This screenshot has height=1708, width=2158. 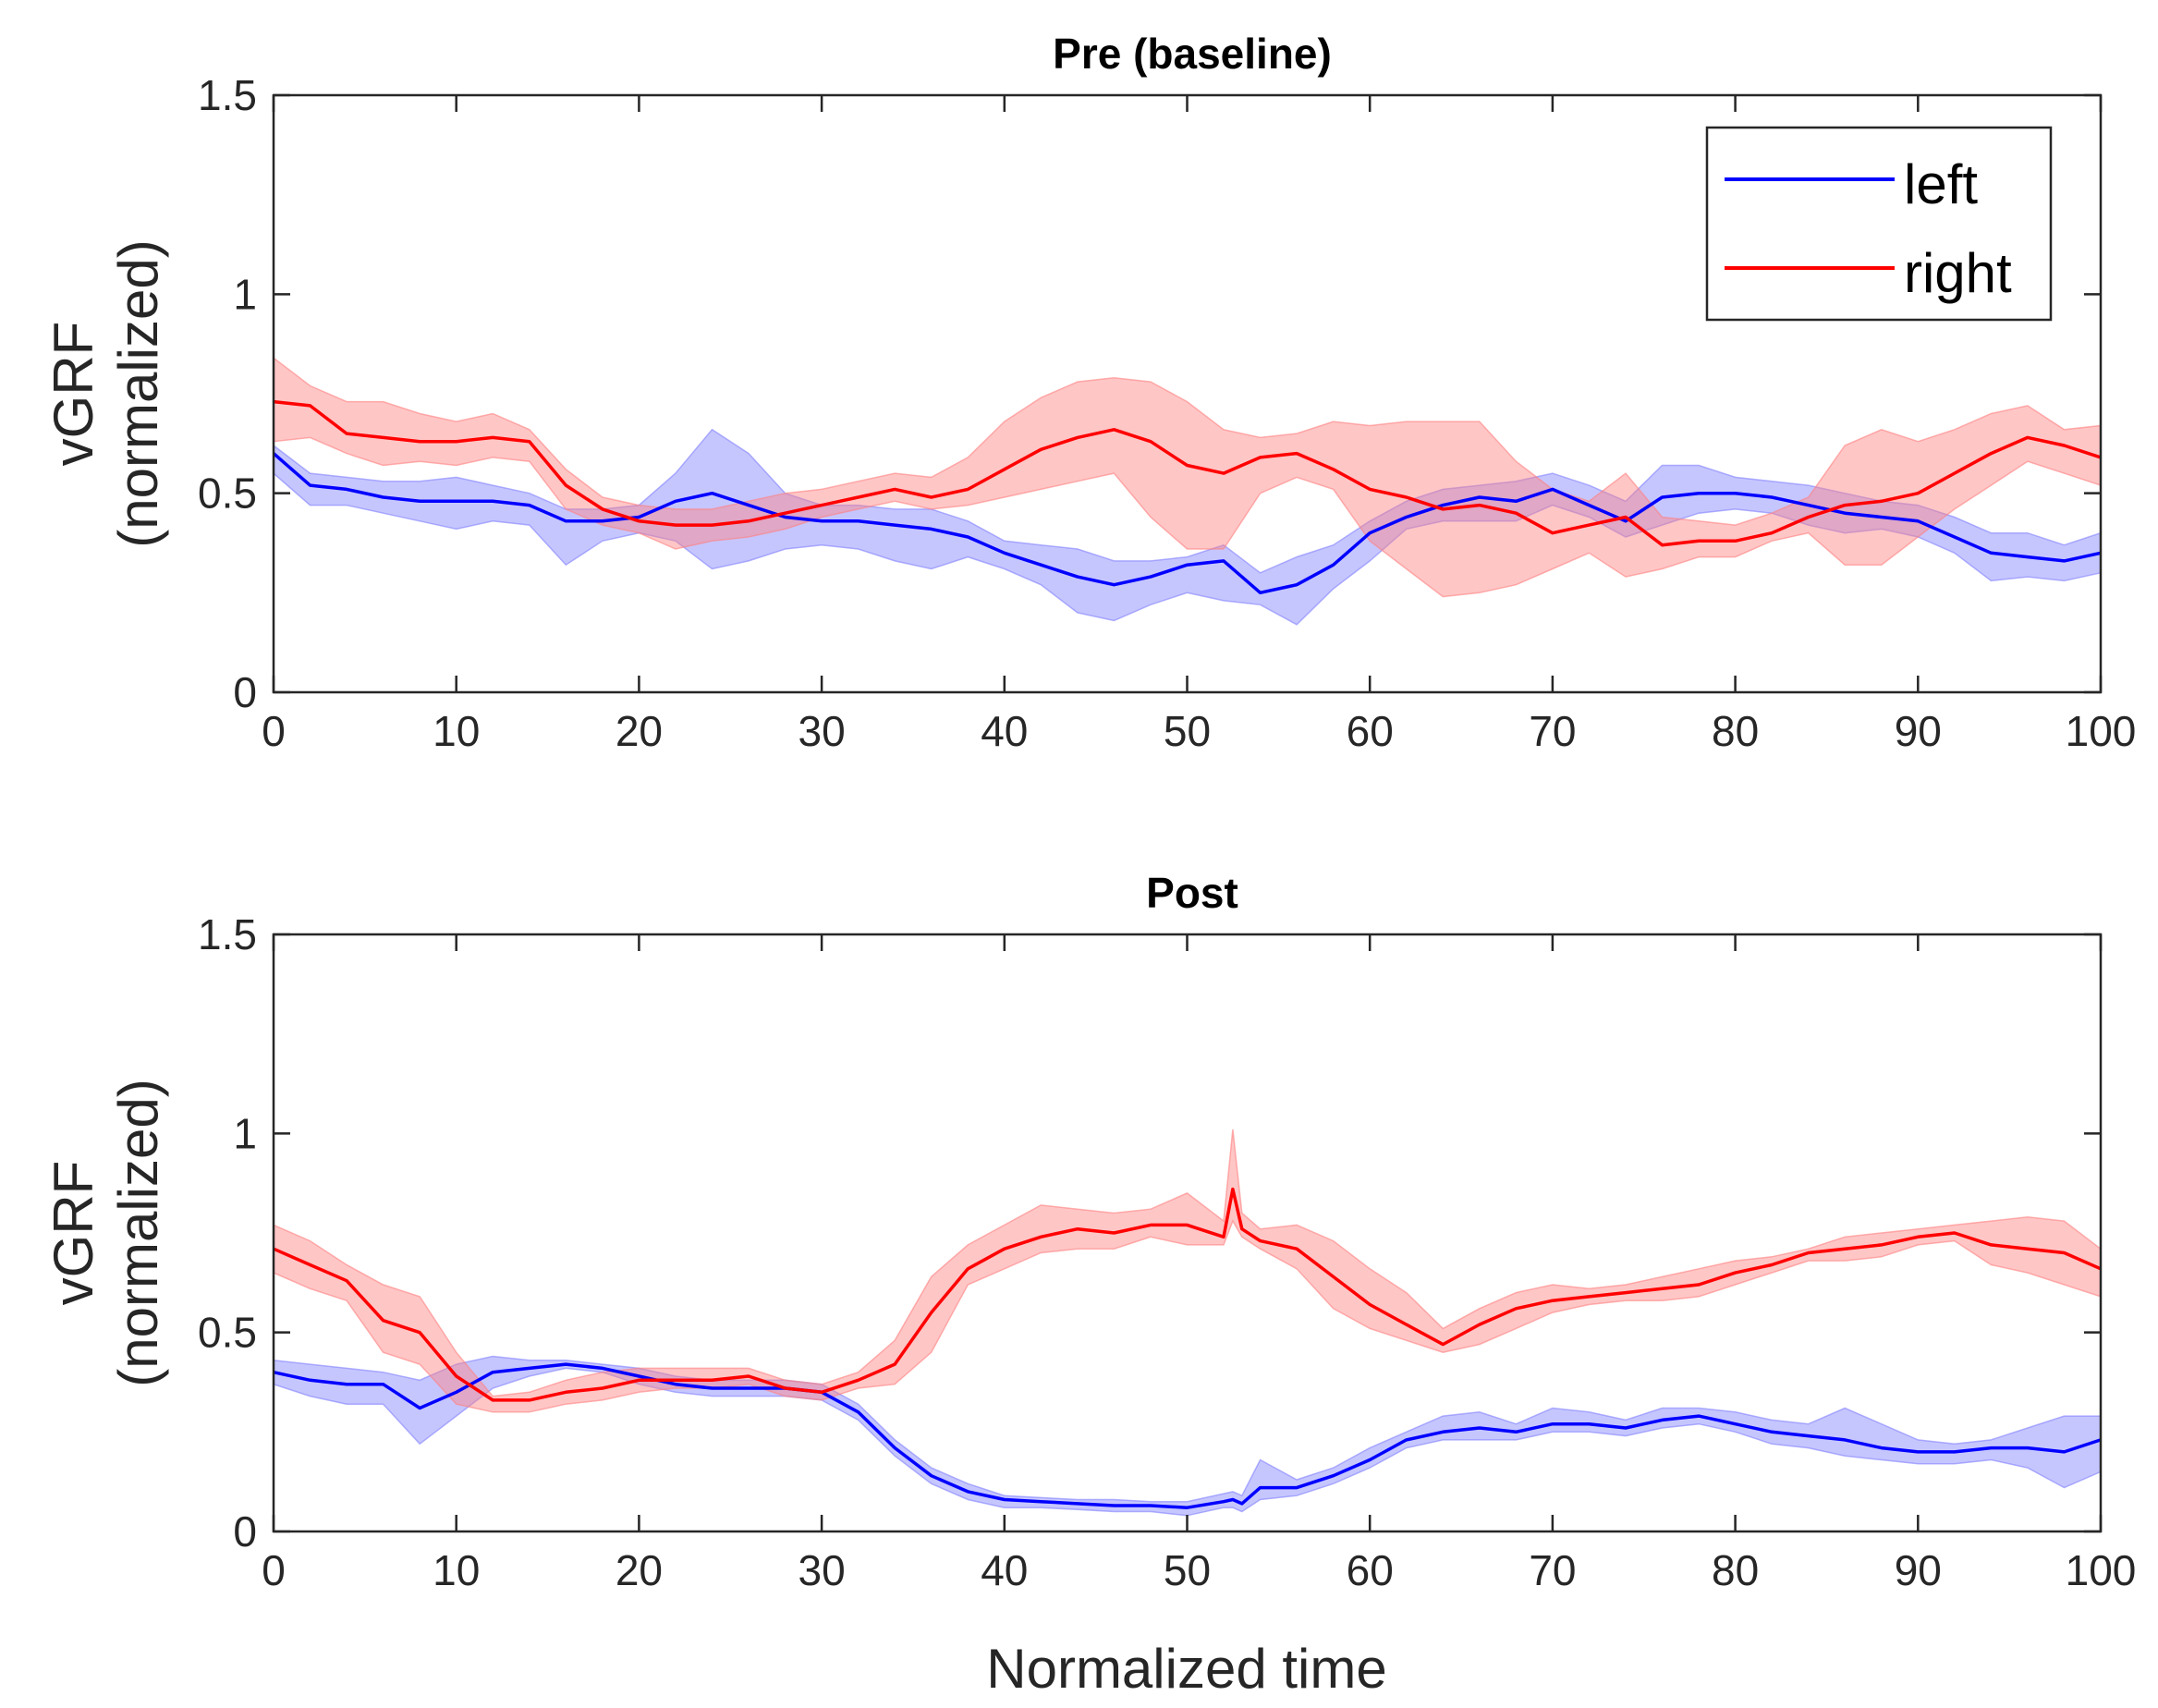 What do you see at coordinates (1186, 1669) in the screenshot?
I see `x-axis-label: Normalized time` at bounding box center [1186, 1669].